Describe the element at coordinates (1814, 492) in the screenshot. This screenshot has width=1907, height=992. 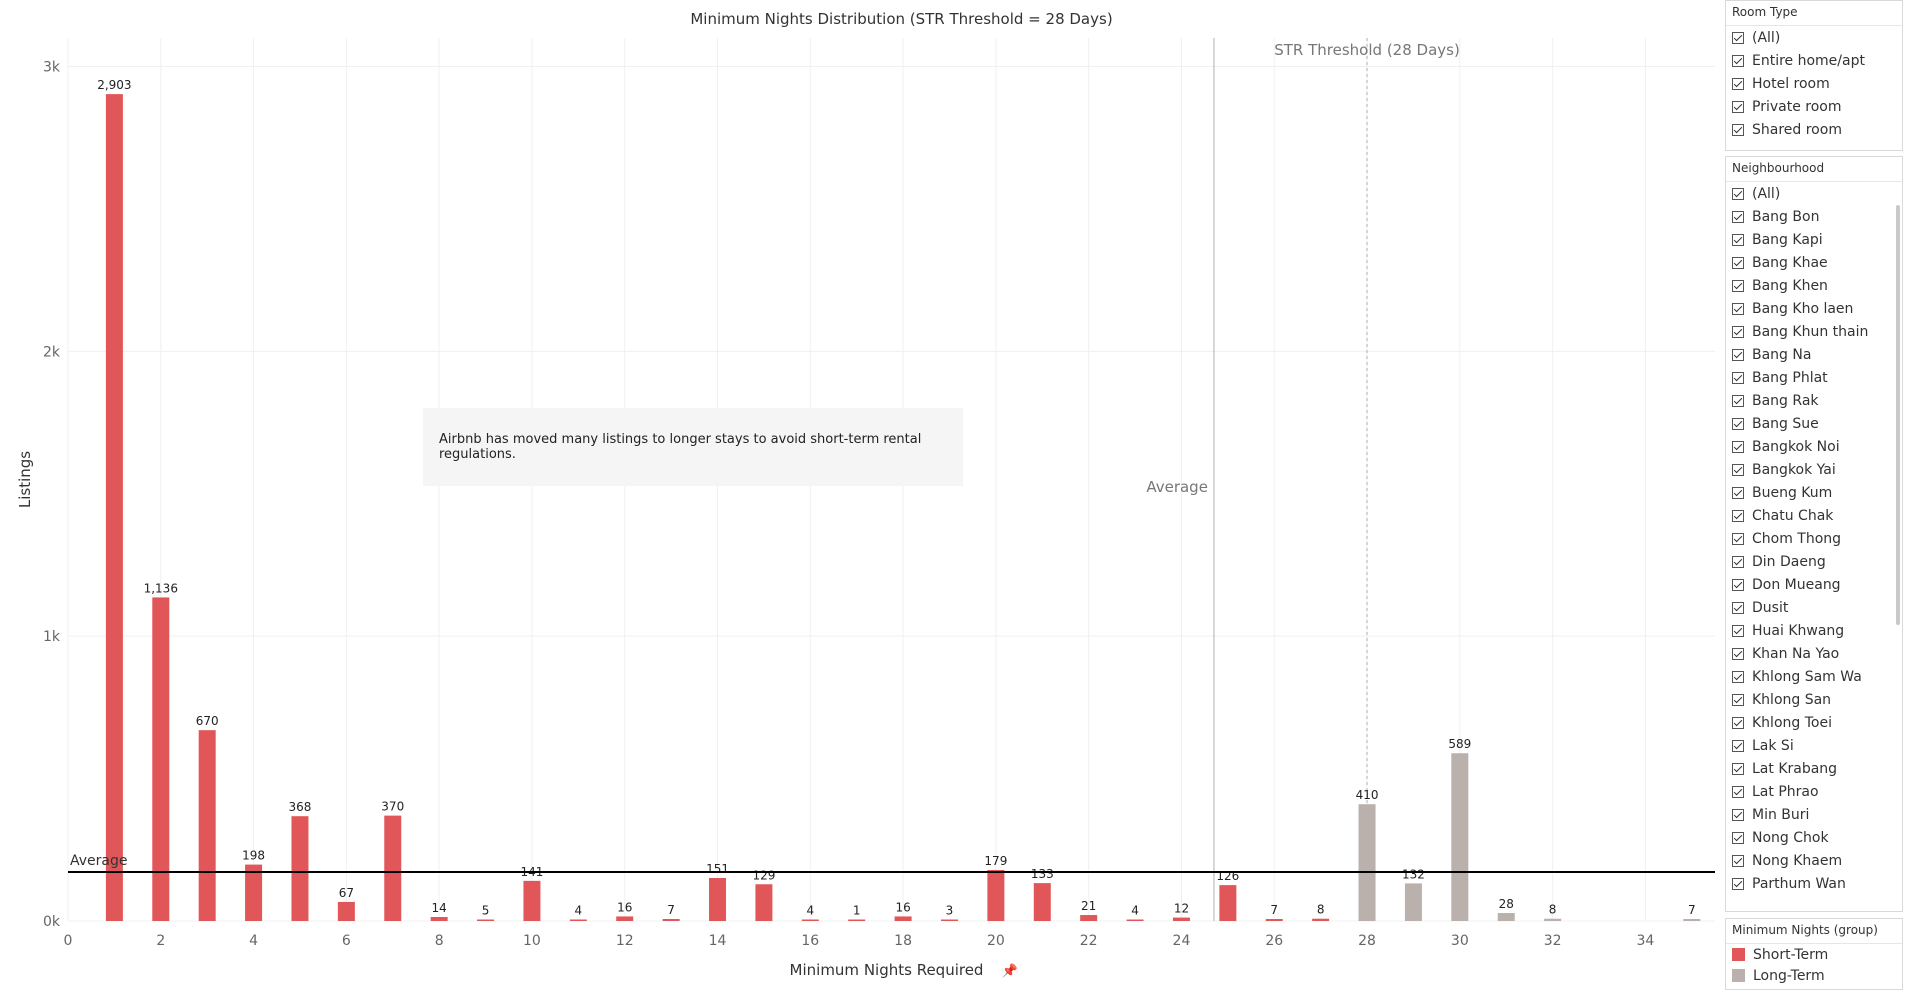
I see `neighbourhood-item: Bueng Kum` at that location.